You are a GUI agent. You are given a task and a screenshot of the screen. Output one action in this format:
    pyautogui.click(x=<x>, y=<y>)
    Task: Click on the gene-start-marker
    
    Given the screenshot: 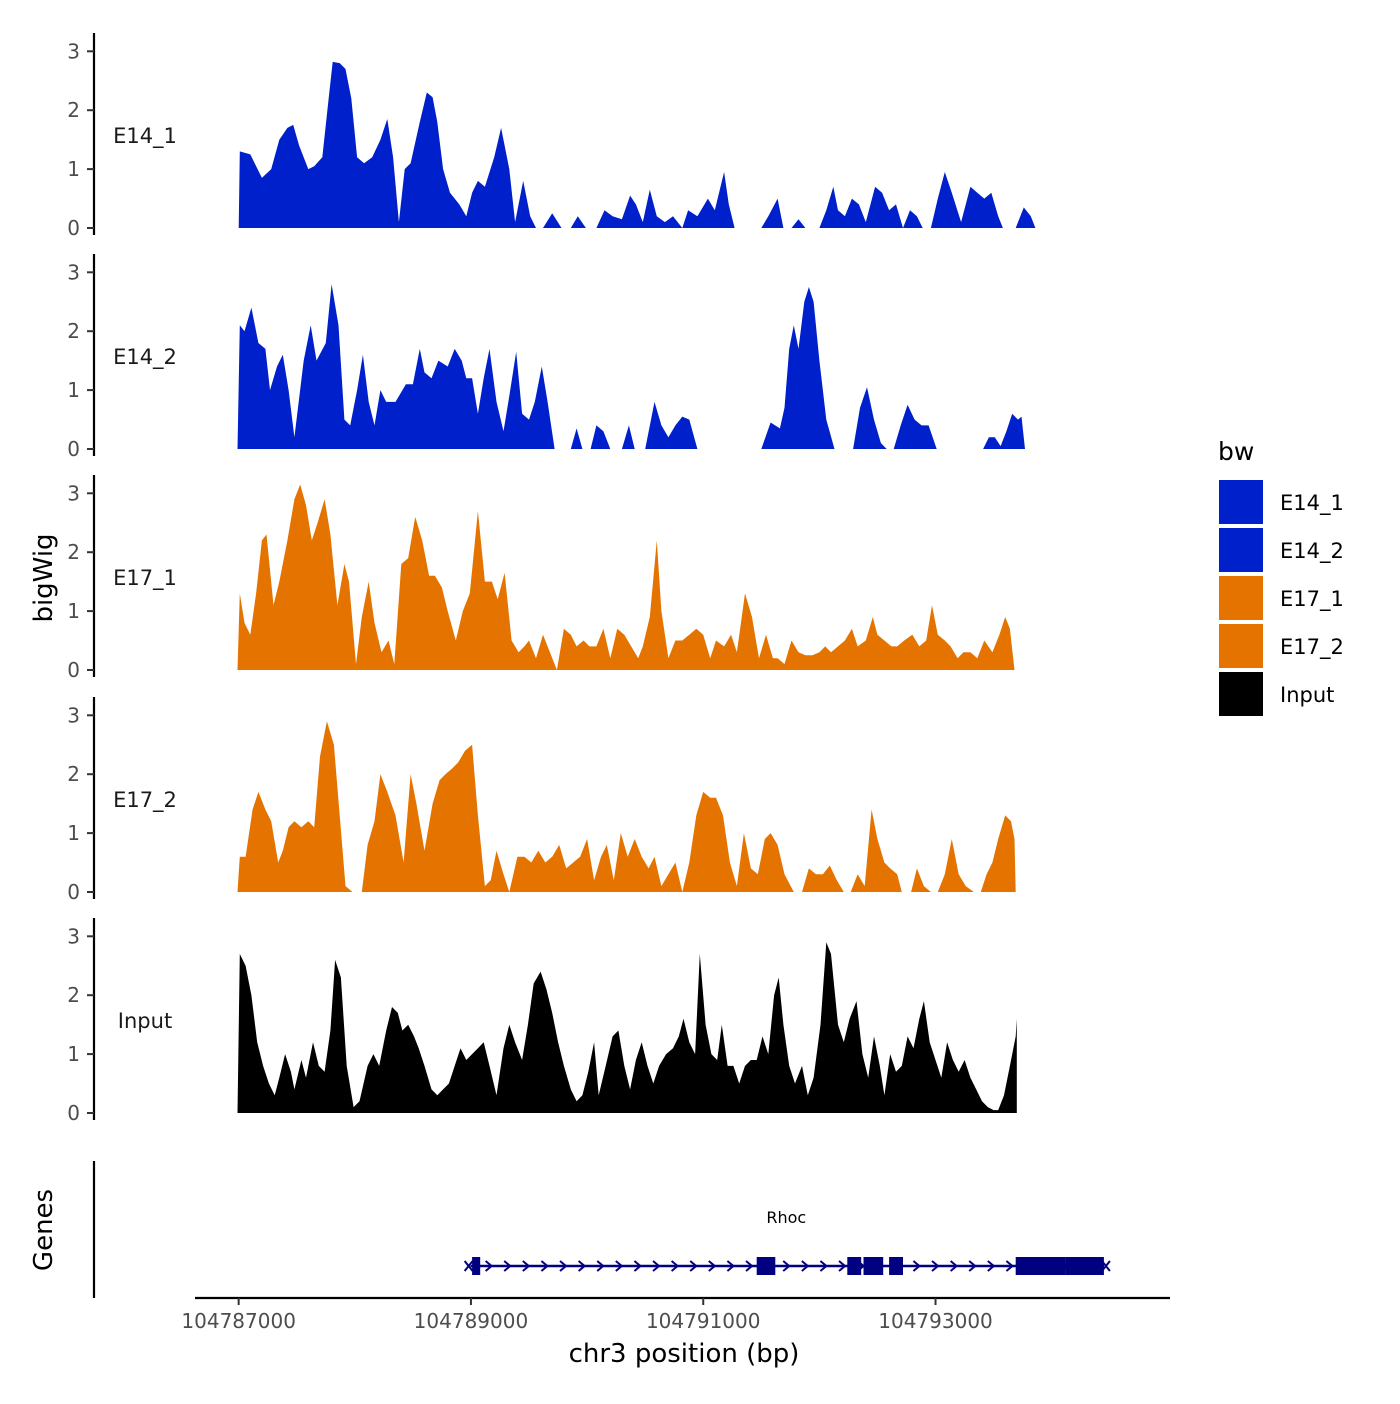 What is the action you would take?
    pyautogui.click(x=468, y=1266)
    